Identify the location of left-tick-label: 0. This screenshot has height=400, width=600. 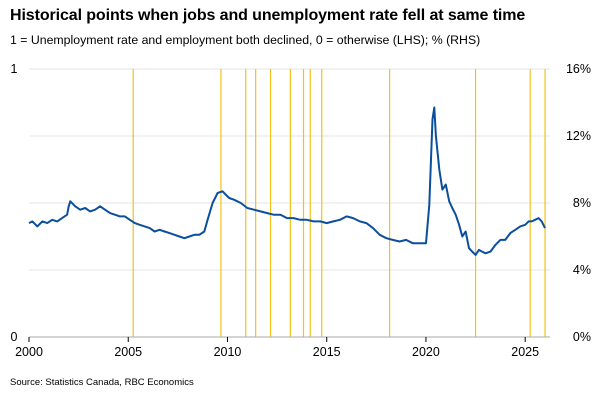
(14, 337).